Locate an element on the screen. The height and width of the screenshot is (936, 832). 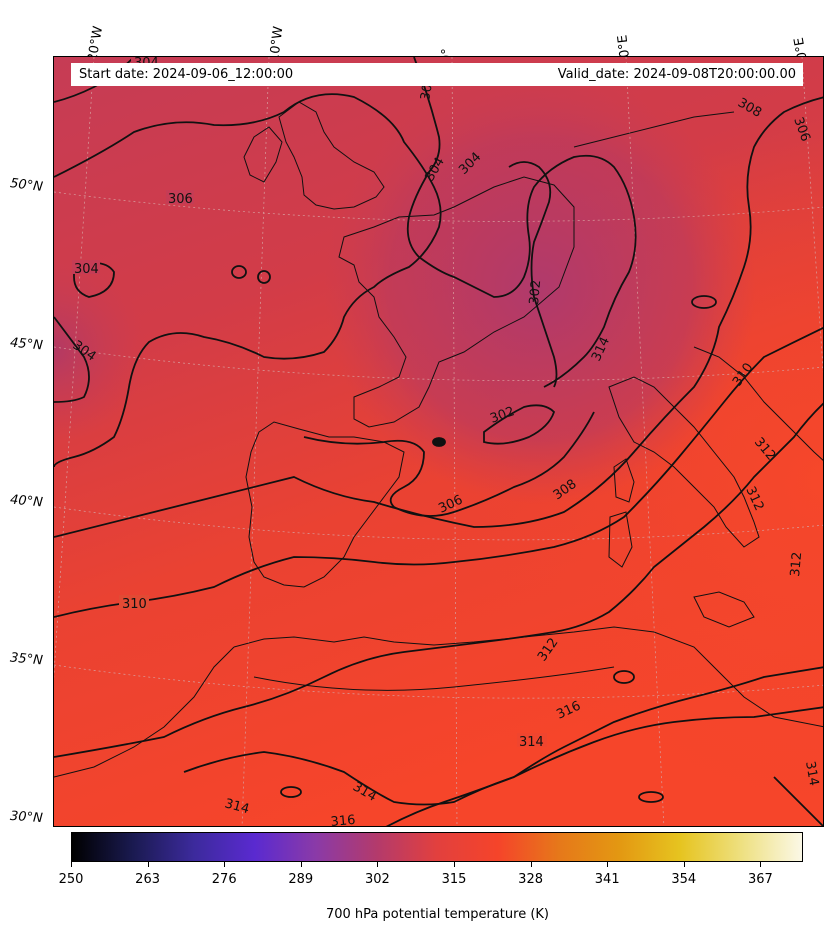
contour-label: 310 is located at coordinates (134, 604).